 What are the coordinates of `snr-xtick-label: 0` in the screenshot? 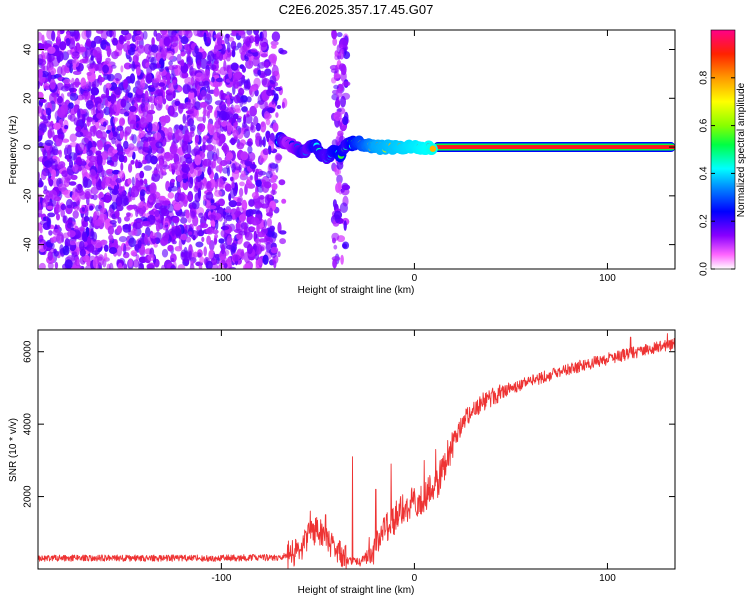 It's located at (415, 578).